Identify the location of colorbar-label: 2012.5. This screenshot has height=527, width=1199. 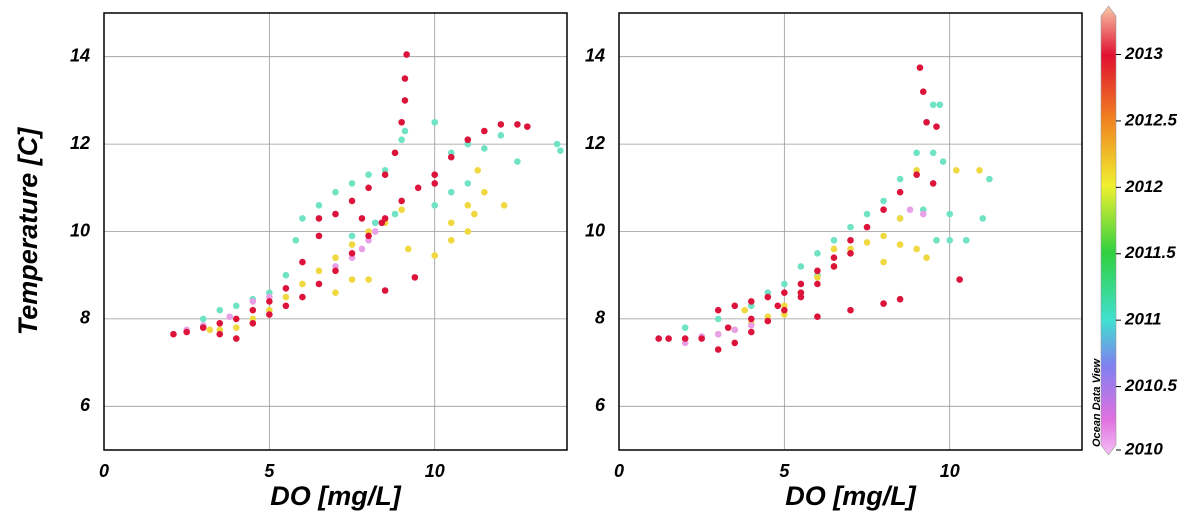
(1151, 119).